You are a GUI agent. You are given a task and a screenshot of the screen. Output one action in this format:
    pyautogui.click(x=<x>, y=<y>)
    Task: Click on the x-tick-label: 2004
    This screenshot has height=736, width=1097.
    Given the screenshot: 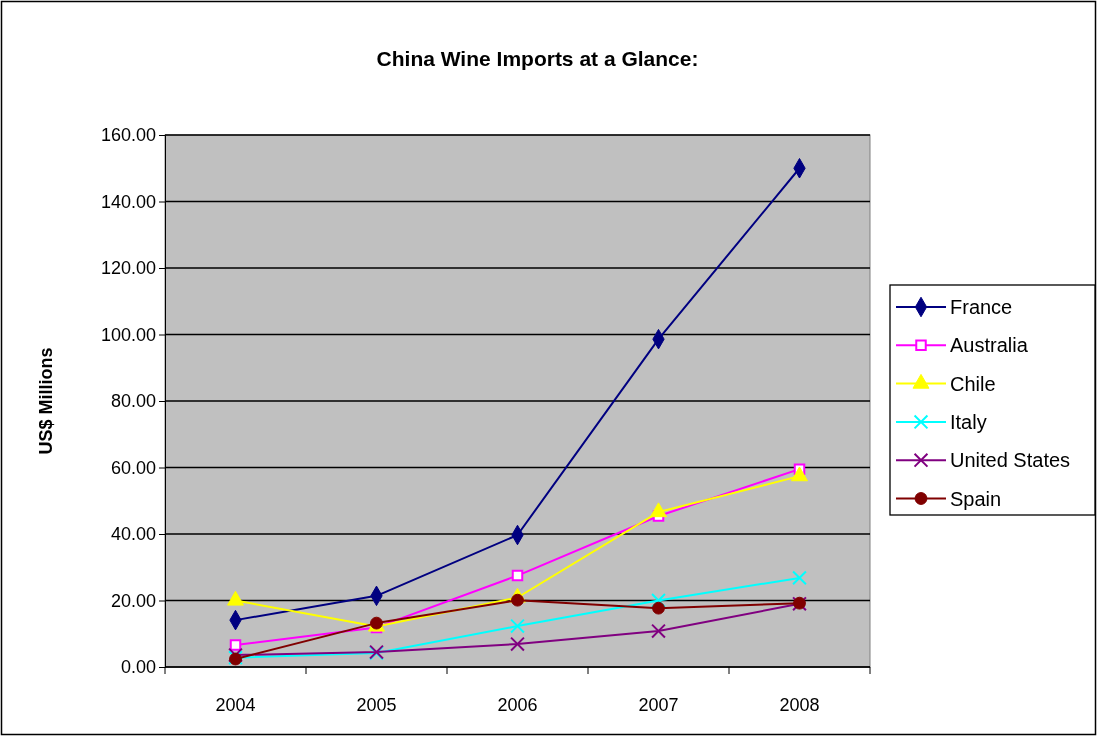 What is the action you would take?
    pyautogui.click(x=235, y=705)
    